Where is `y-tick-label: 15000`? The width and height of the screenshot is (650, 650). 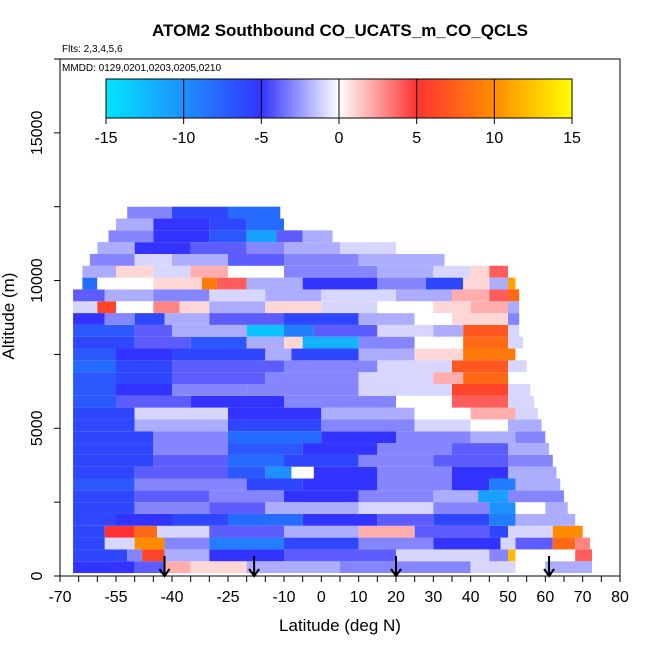
y-tick-label: 15000 is located at coordinates (37, 133).